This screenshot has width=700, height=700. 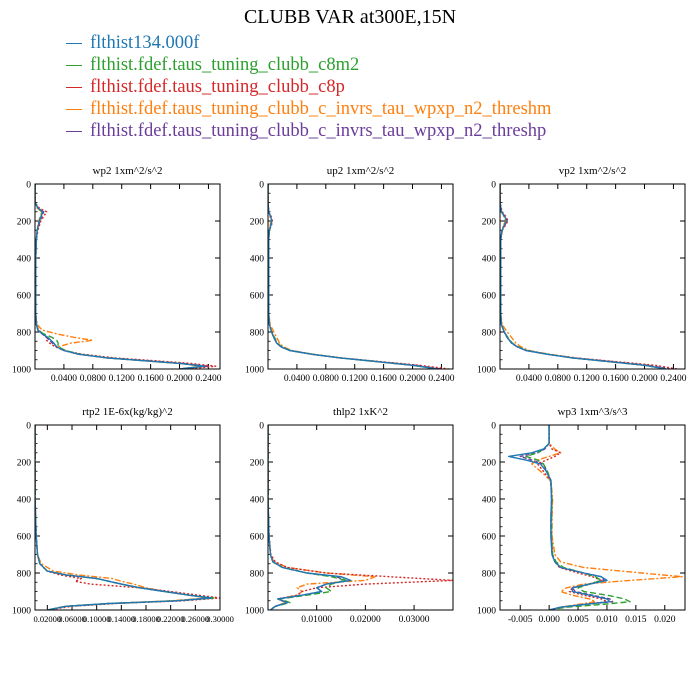 I want to click on legend-entry: flthist.fdef.taus_tuning_clubb_c8p, so click(x=308, y=87).